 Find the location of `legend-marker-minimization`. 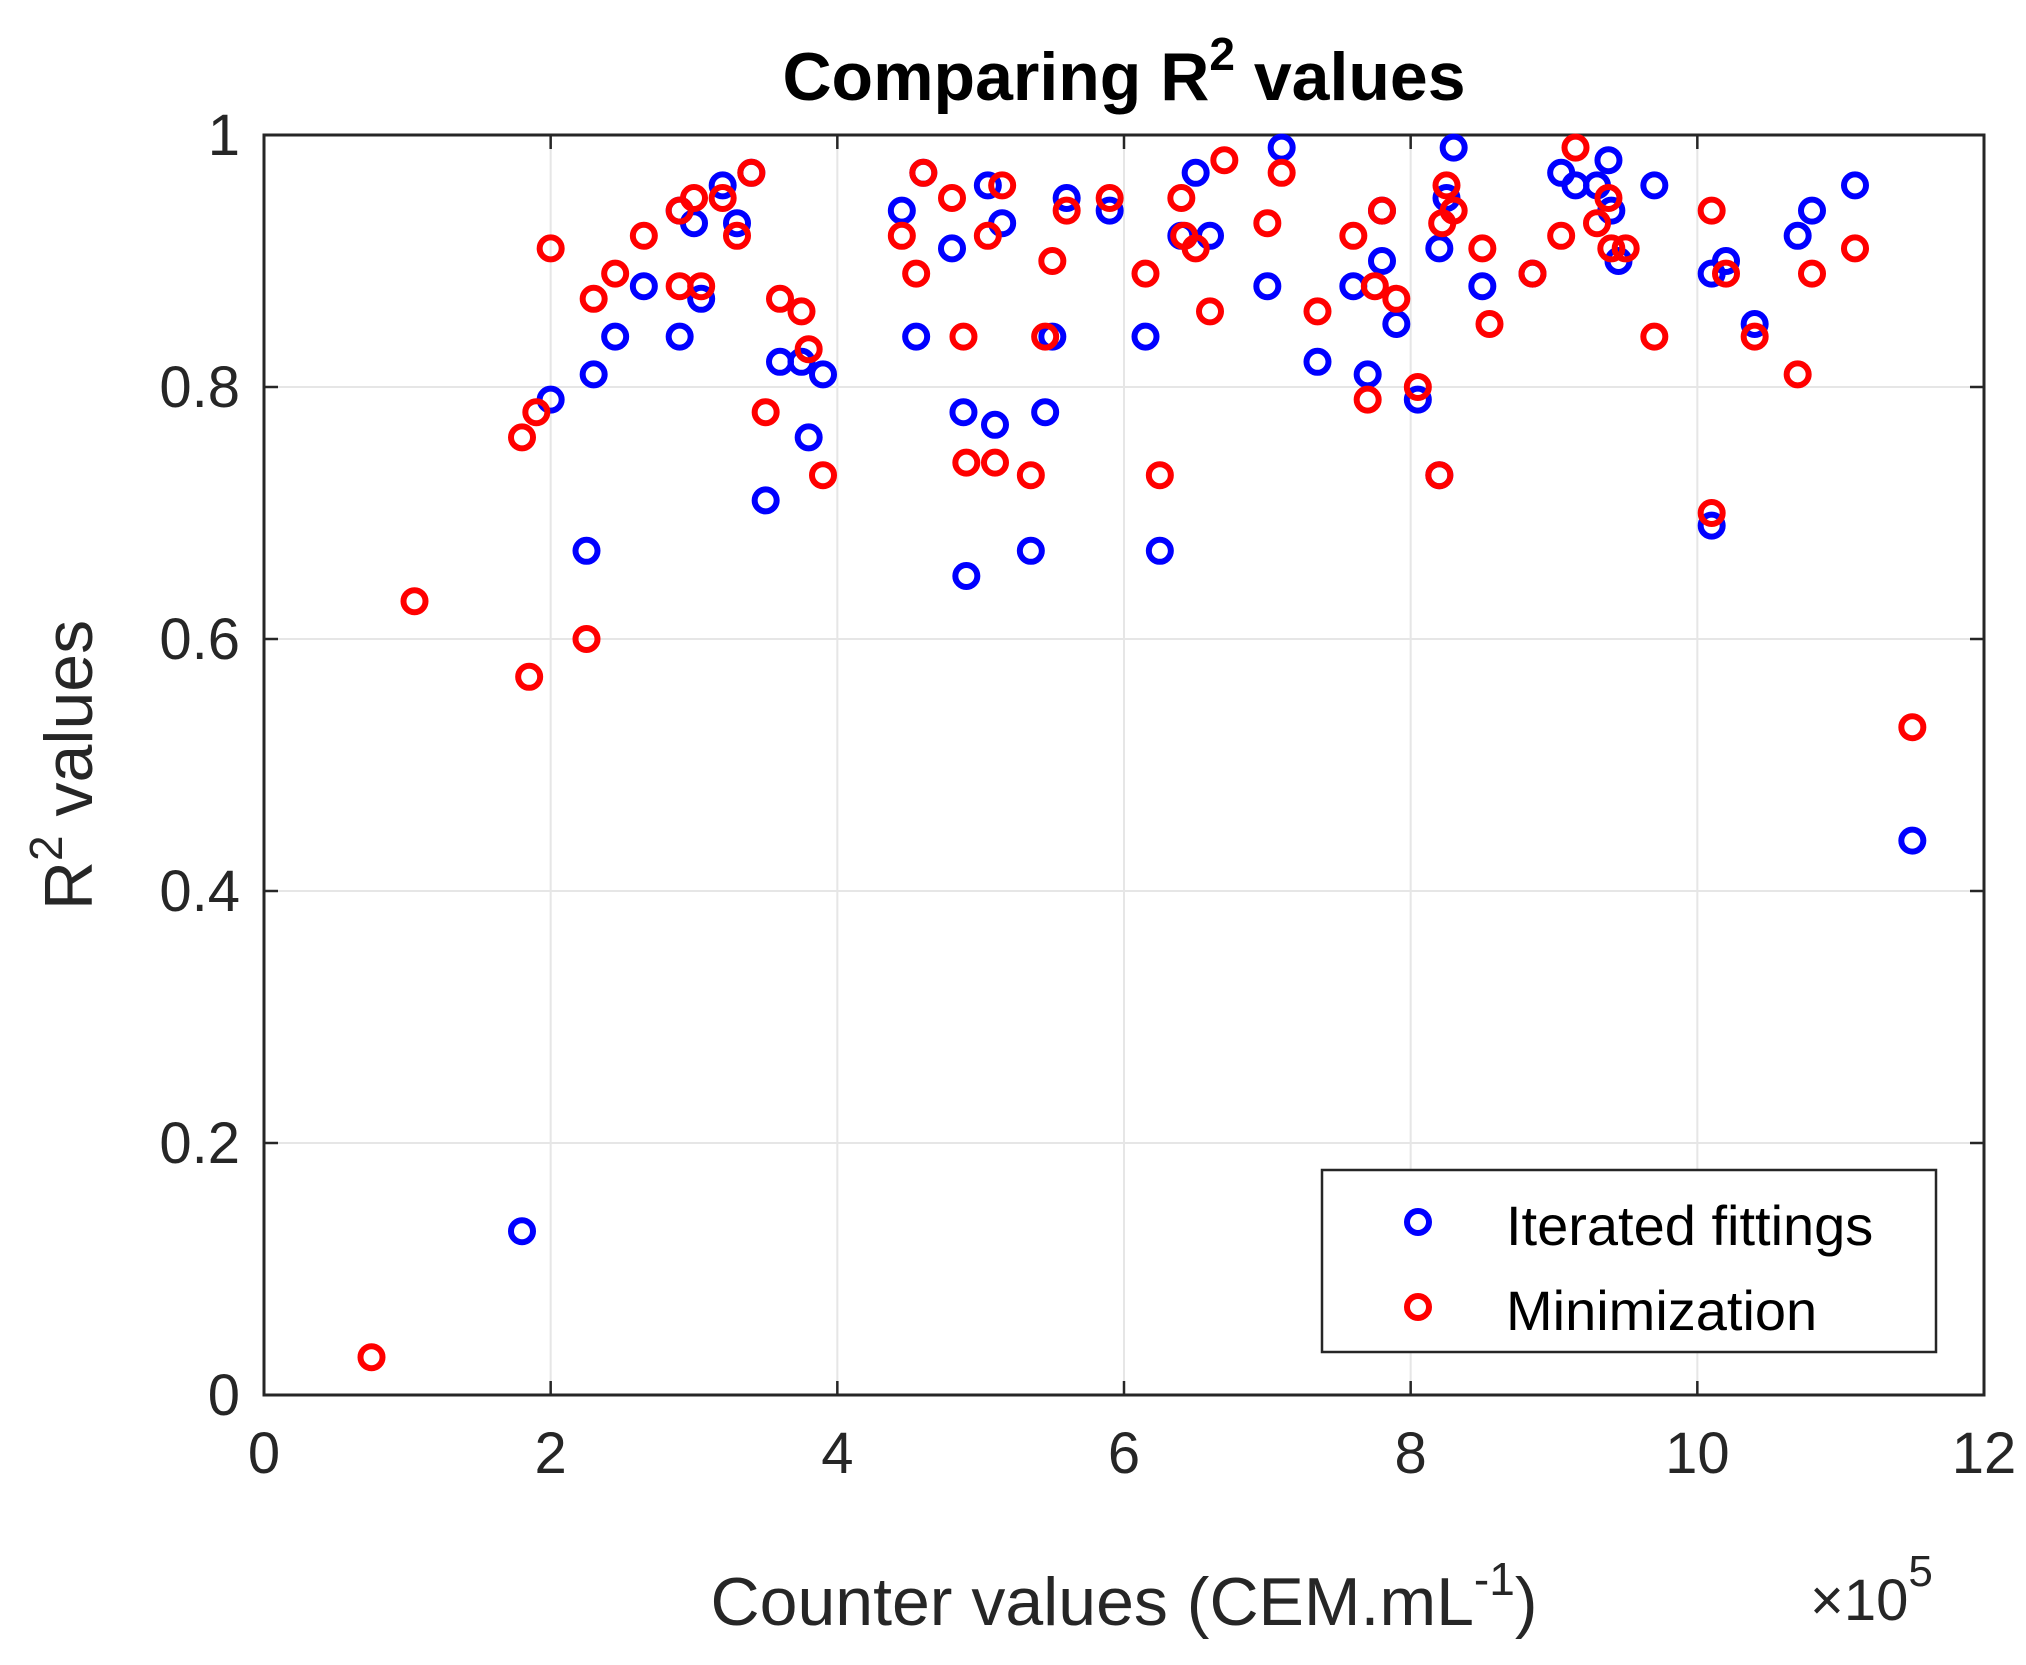

legend-marker-minimization is located at coordinates (1418, 1307).